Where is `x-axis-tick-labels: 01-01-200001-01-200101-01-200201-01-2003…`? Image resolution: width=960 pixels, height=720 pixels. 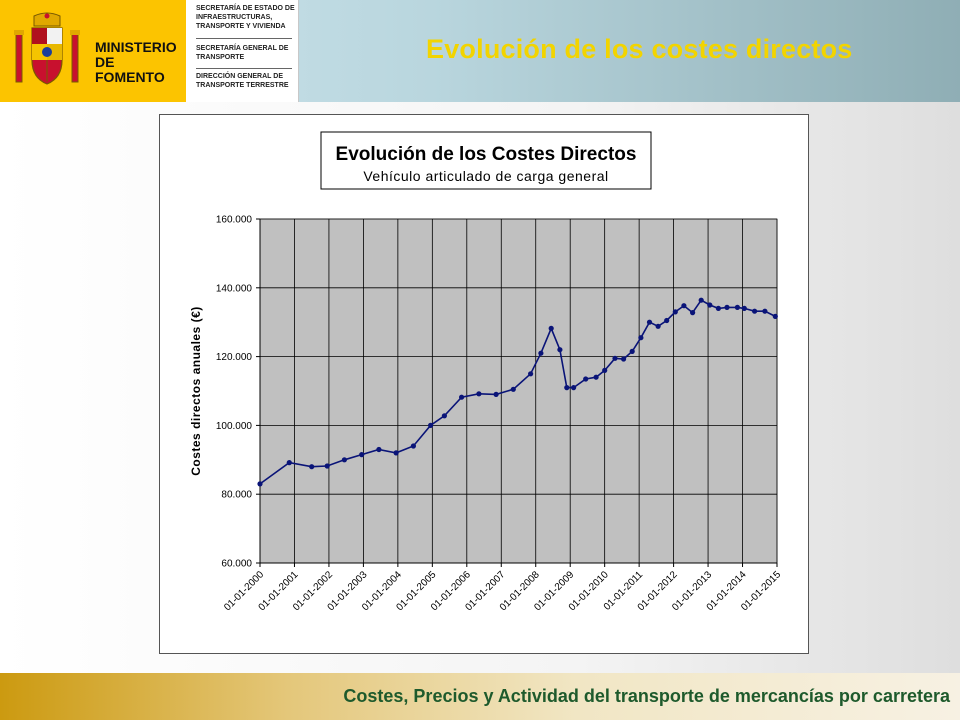 x-axis-tick-labels: 01-01-200001-01-200101-01-200201-01-2003… is located at coordinates (502, 591).